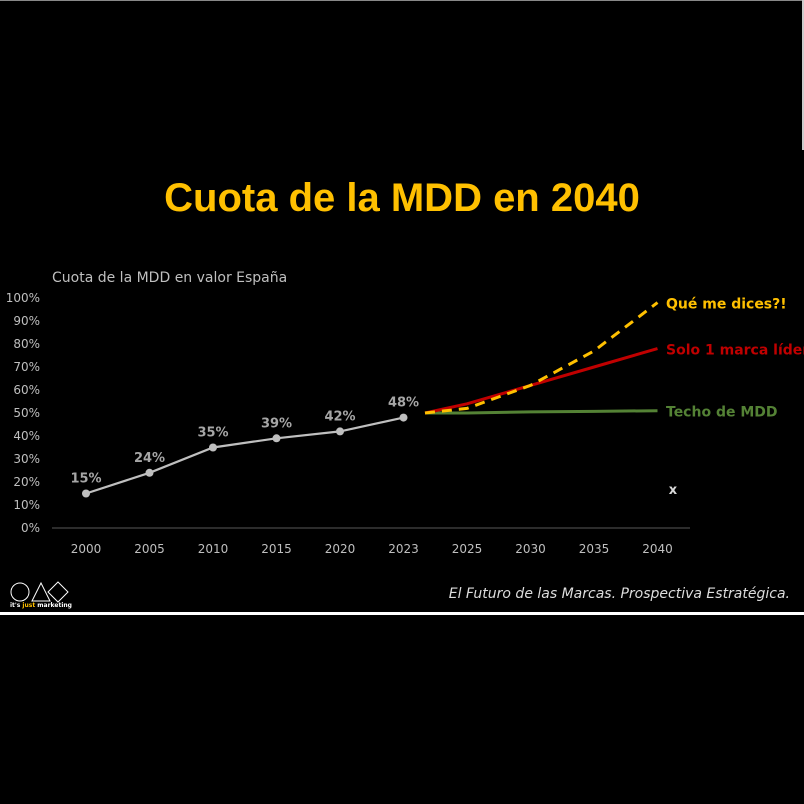 The image size is (804, 804). Describe the element at coordinates (26, 482) in the screenshot. I see `y-tick-label: 20%` at that location.